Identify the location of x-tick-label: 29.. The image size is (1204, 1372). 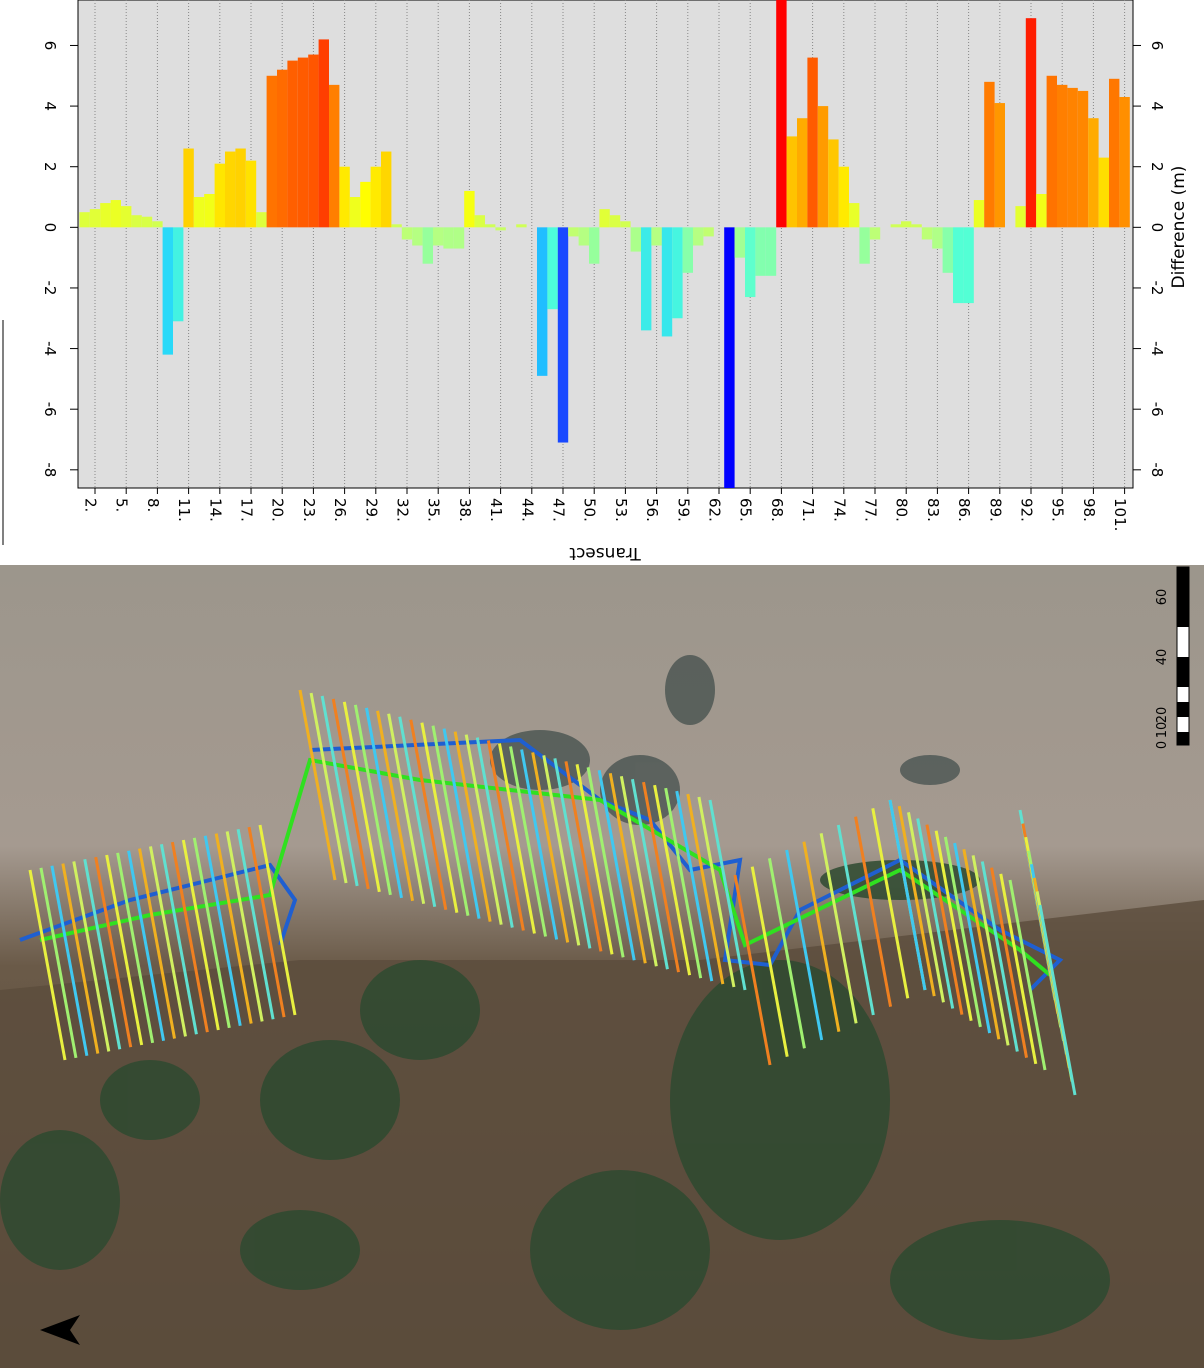
(371, 510).